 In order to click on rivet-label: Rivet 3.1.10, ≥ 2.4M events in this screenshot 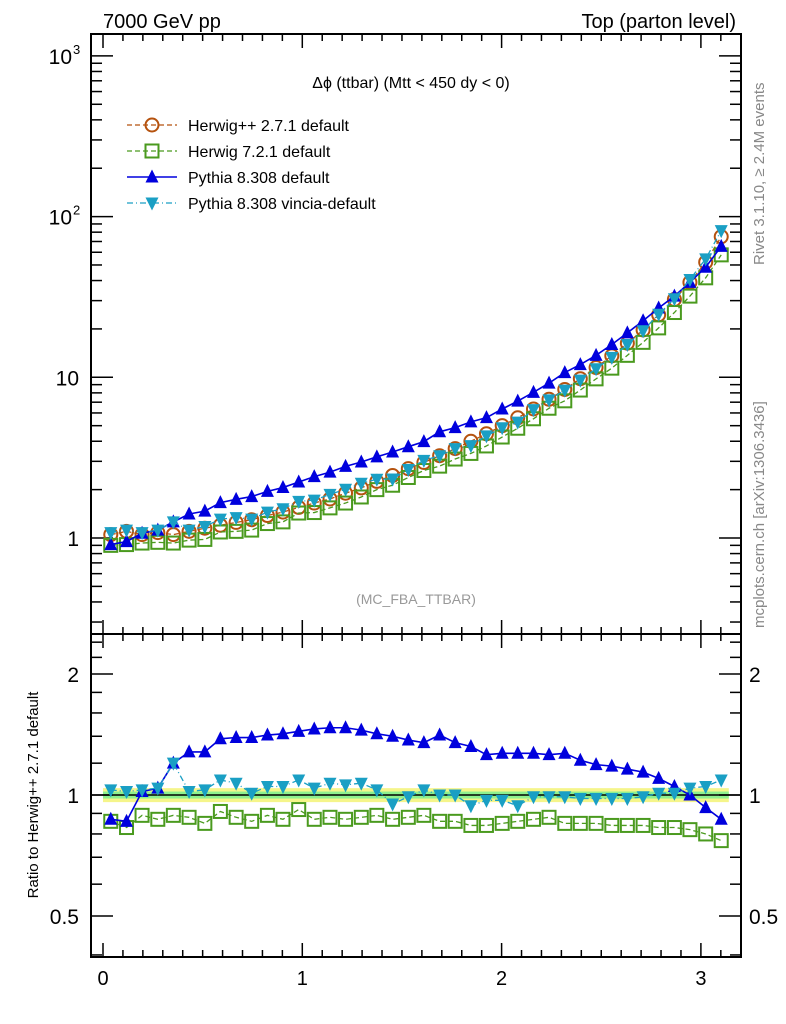, I will do `click(759, 174)`.